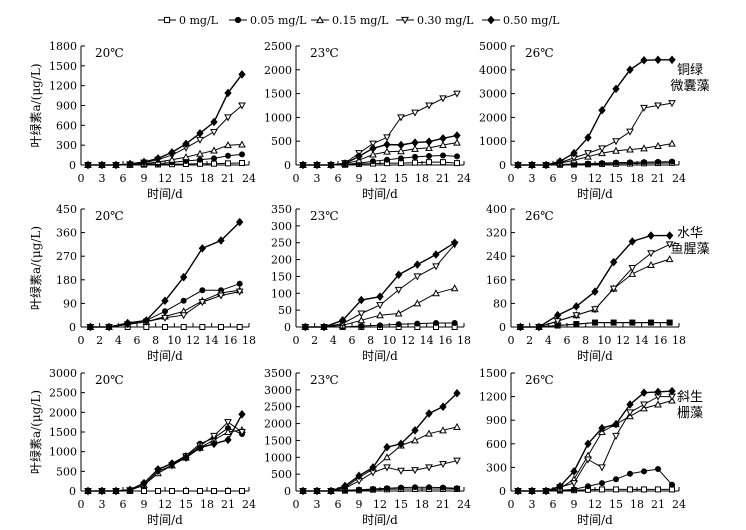 This screenshot has width=746, height=530. I want to click on x-tick-label: 18, so click(249, 340).